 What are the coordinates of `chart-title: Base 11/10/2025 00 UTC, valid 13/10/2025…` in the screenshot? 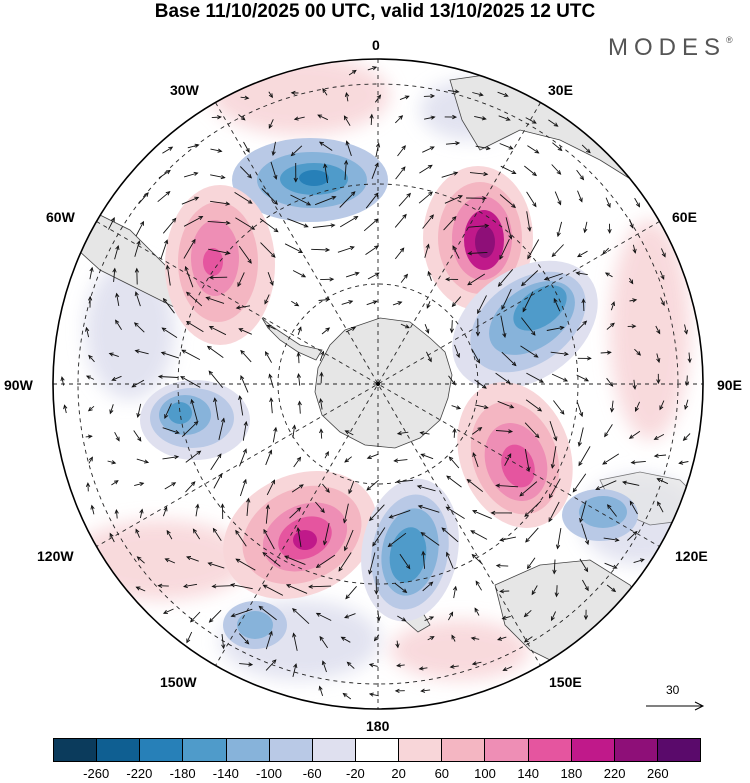 It's located at (375, 11).